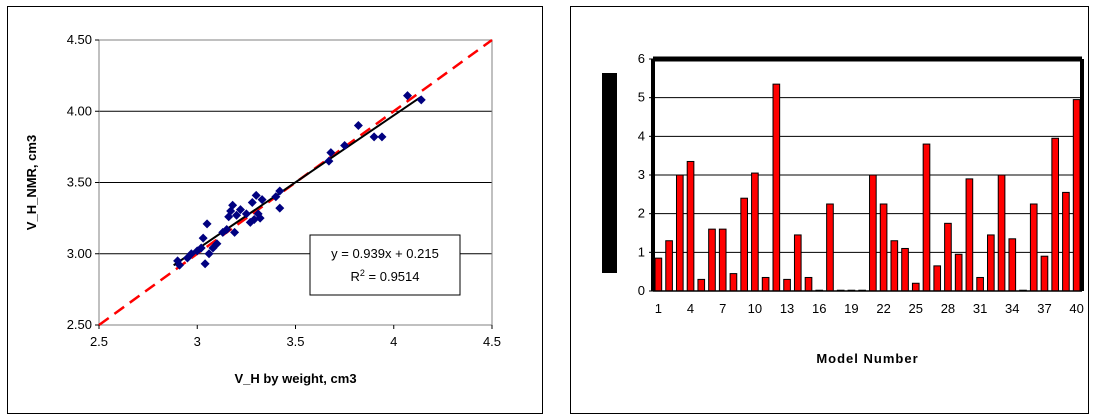  What do you see at coordinates (658, 308) in the screenshot?
I see `x-tick-label: 1` at bounding box center [658, 308].